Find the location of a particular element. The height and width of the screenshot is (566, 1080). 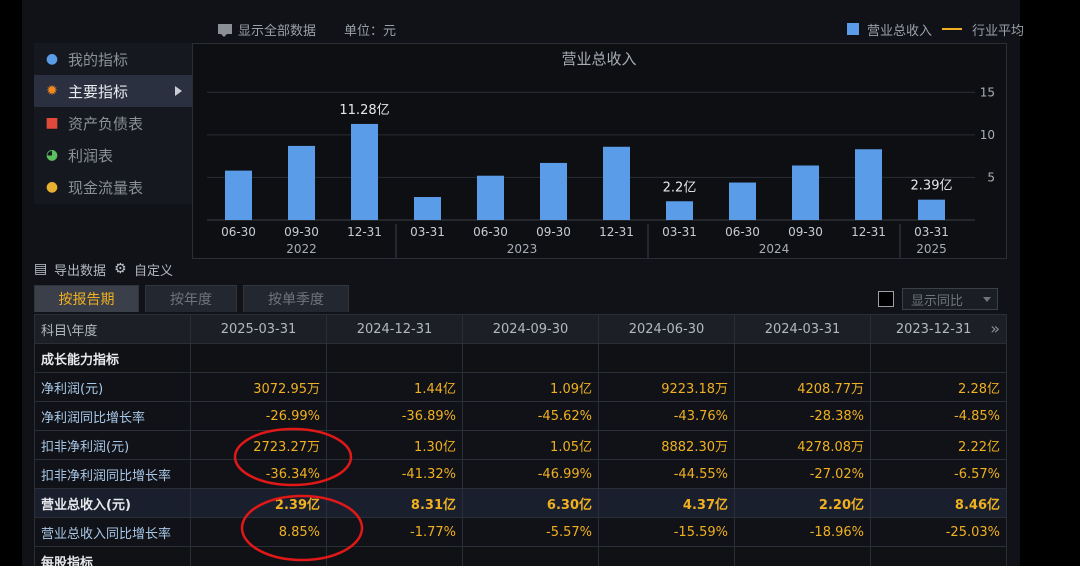

value-cell: 8.46亿 is located at coordinates (938, 503).